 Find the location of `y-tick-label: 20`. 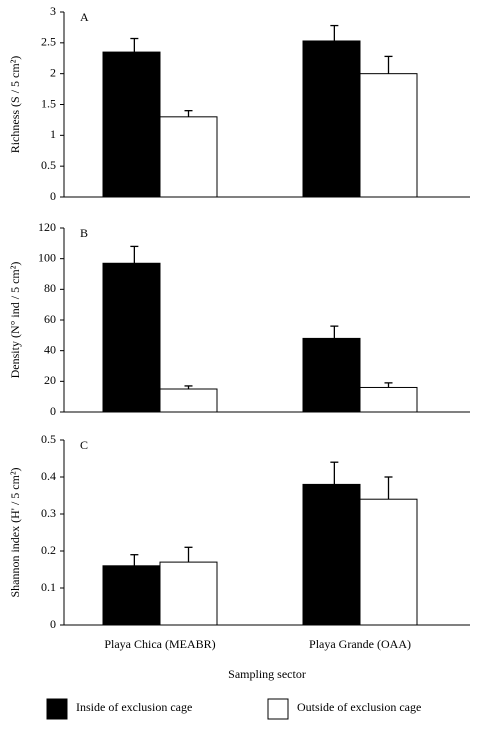

y-tick-label: 20 is located at coordinates (50, 380).